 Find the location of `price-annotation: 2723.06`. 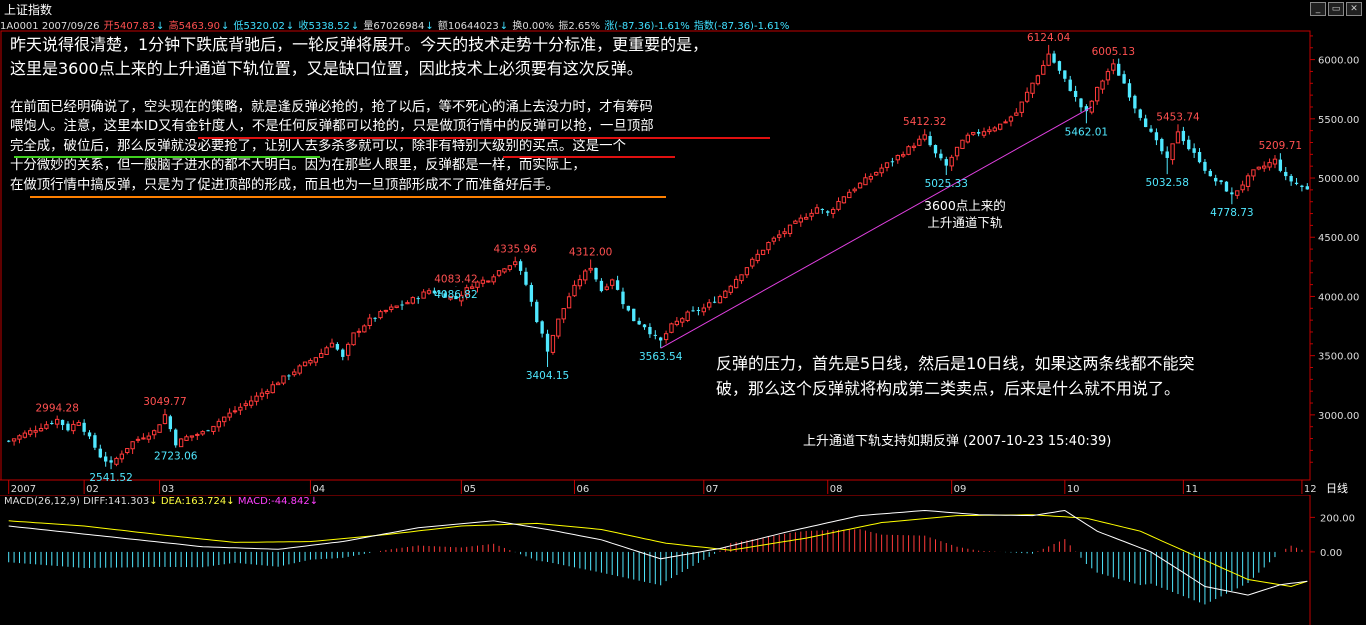

price-annotation: 2723.06 is located at coordinates (176, 457).